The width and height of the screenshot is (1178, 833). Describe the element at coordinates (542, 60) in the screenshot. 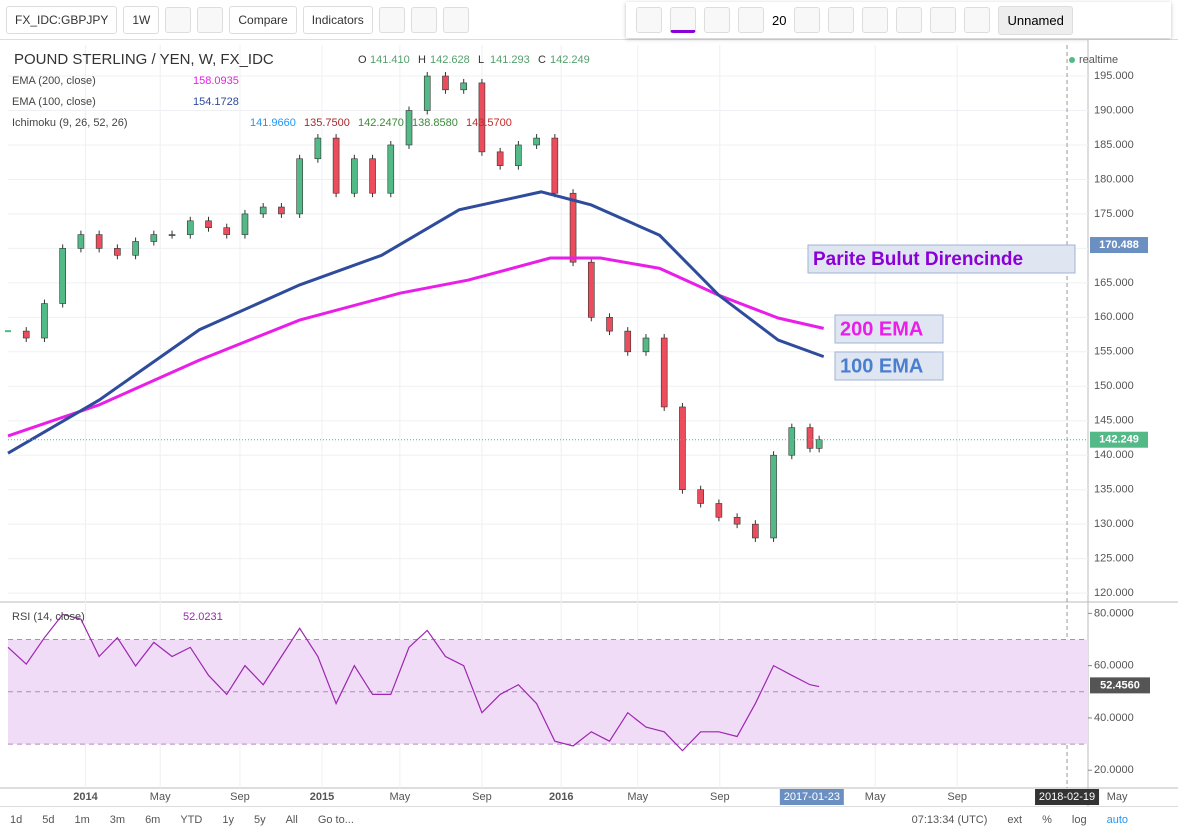

I see `ohlc-key: C` at that location.